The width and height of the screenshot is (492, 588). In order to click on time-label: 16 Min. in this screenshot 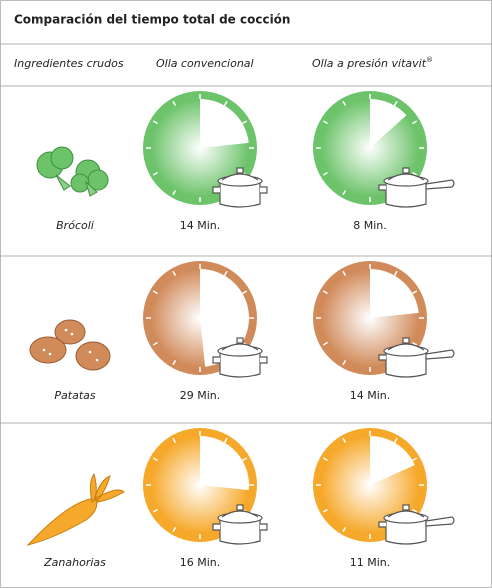, I will do `click(200, 562)`.